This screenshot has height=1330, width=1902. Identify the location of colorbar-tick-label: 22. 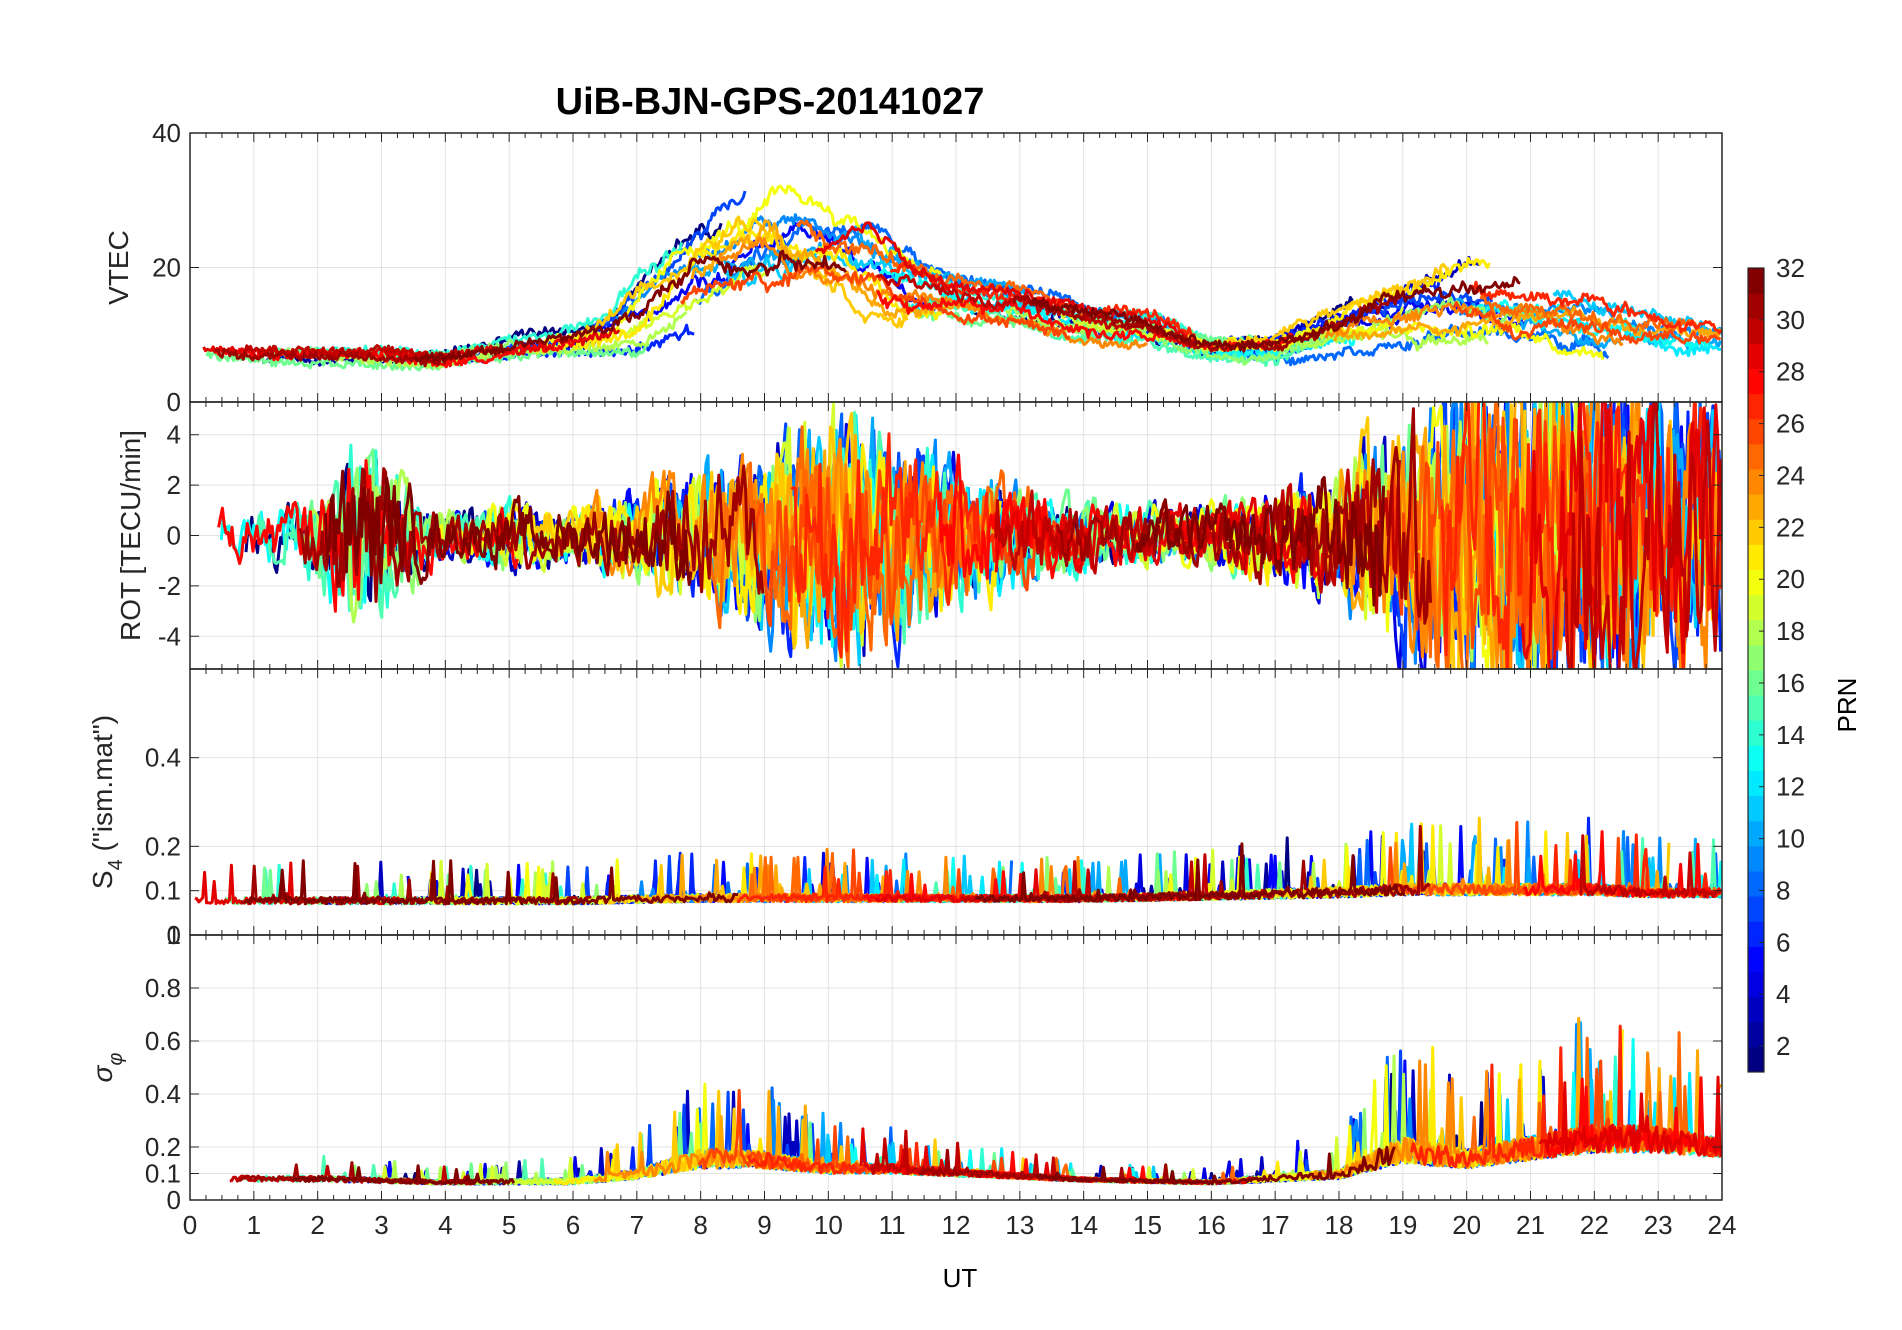
(1790, 527).